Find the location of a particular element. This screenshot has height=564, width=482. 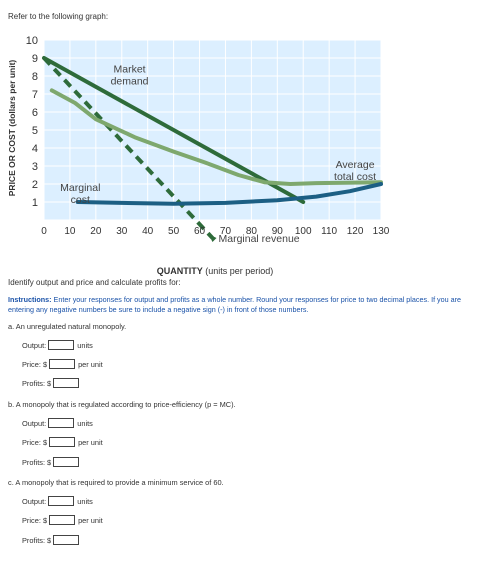

x-tick-label: 10 is located at coordinates (70, 231).